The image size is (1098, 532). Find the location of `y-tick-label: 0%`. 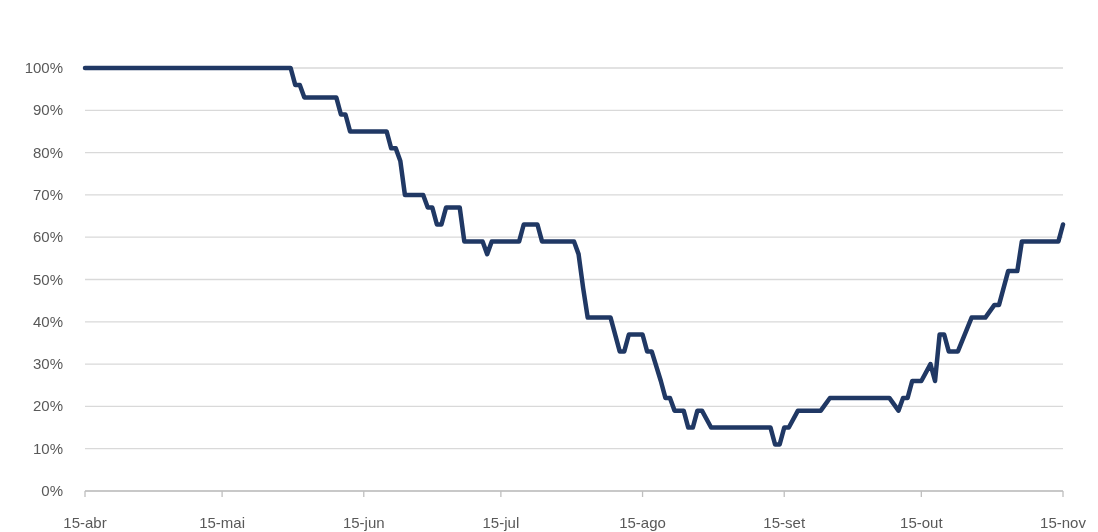

y-tick-label: 0% is located at coordinates (52, 490).